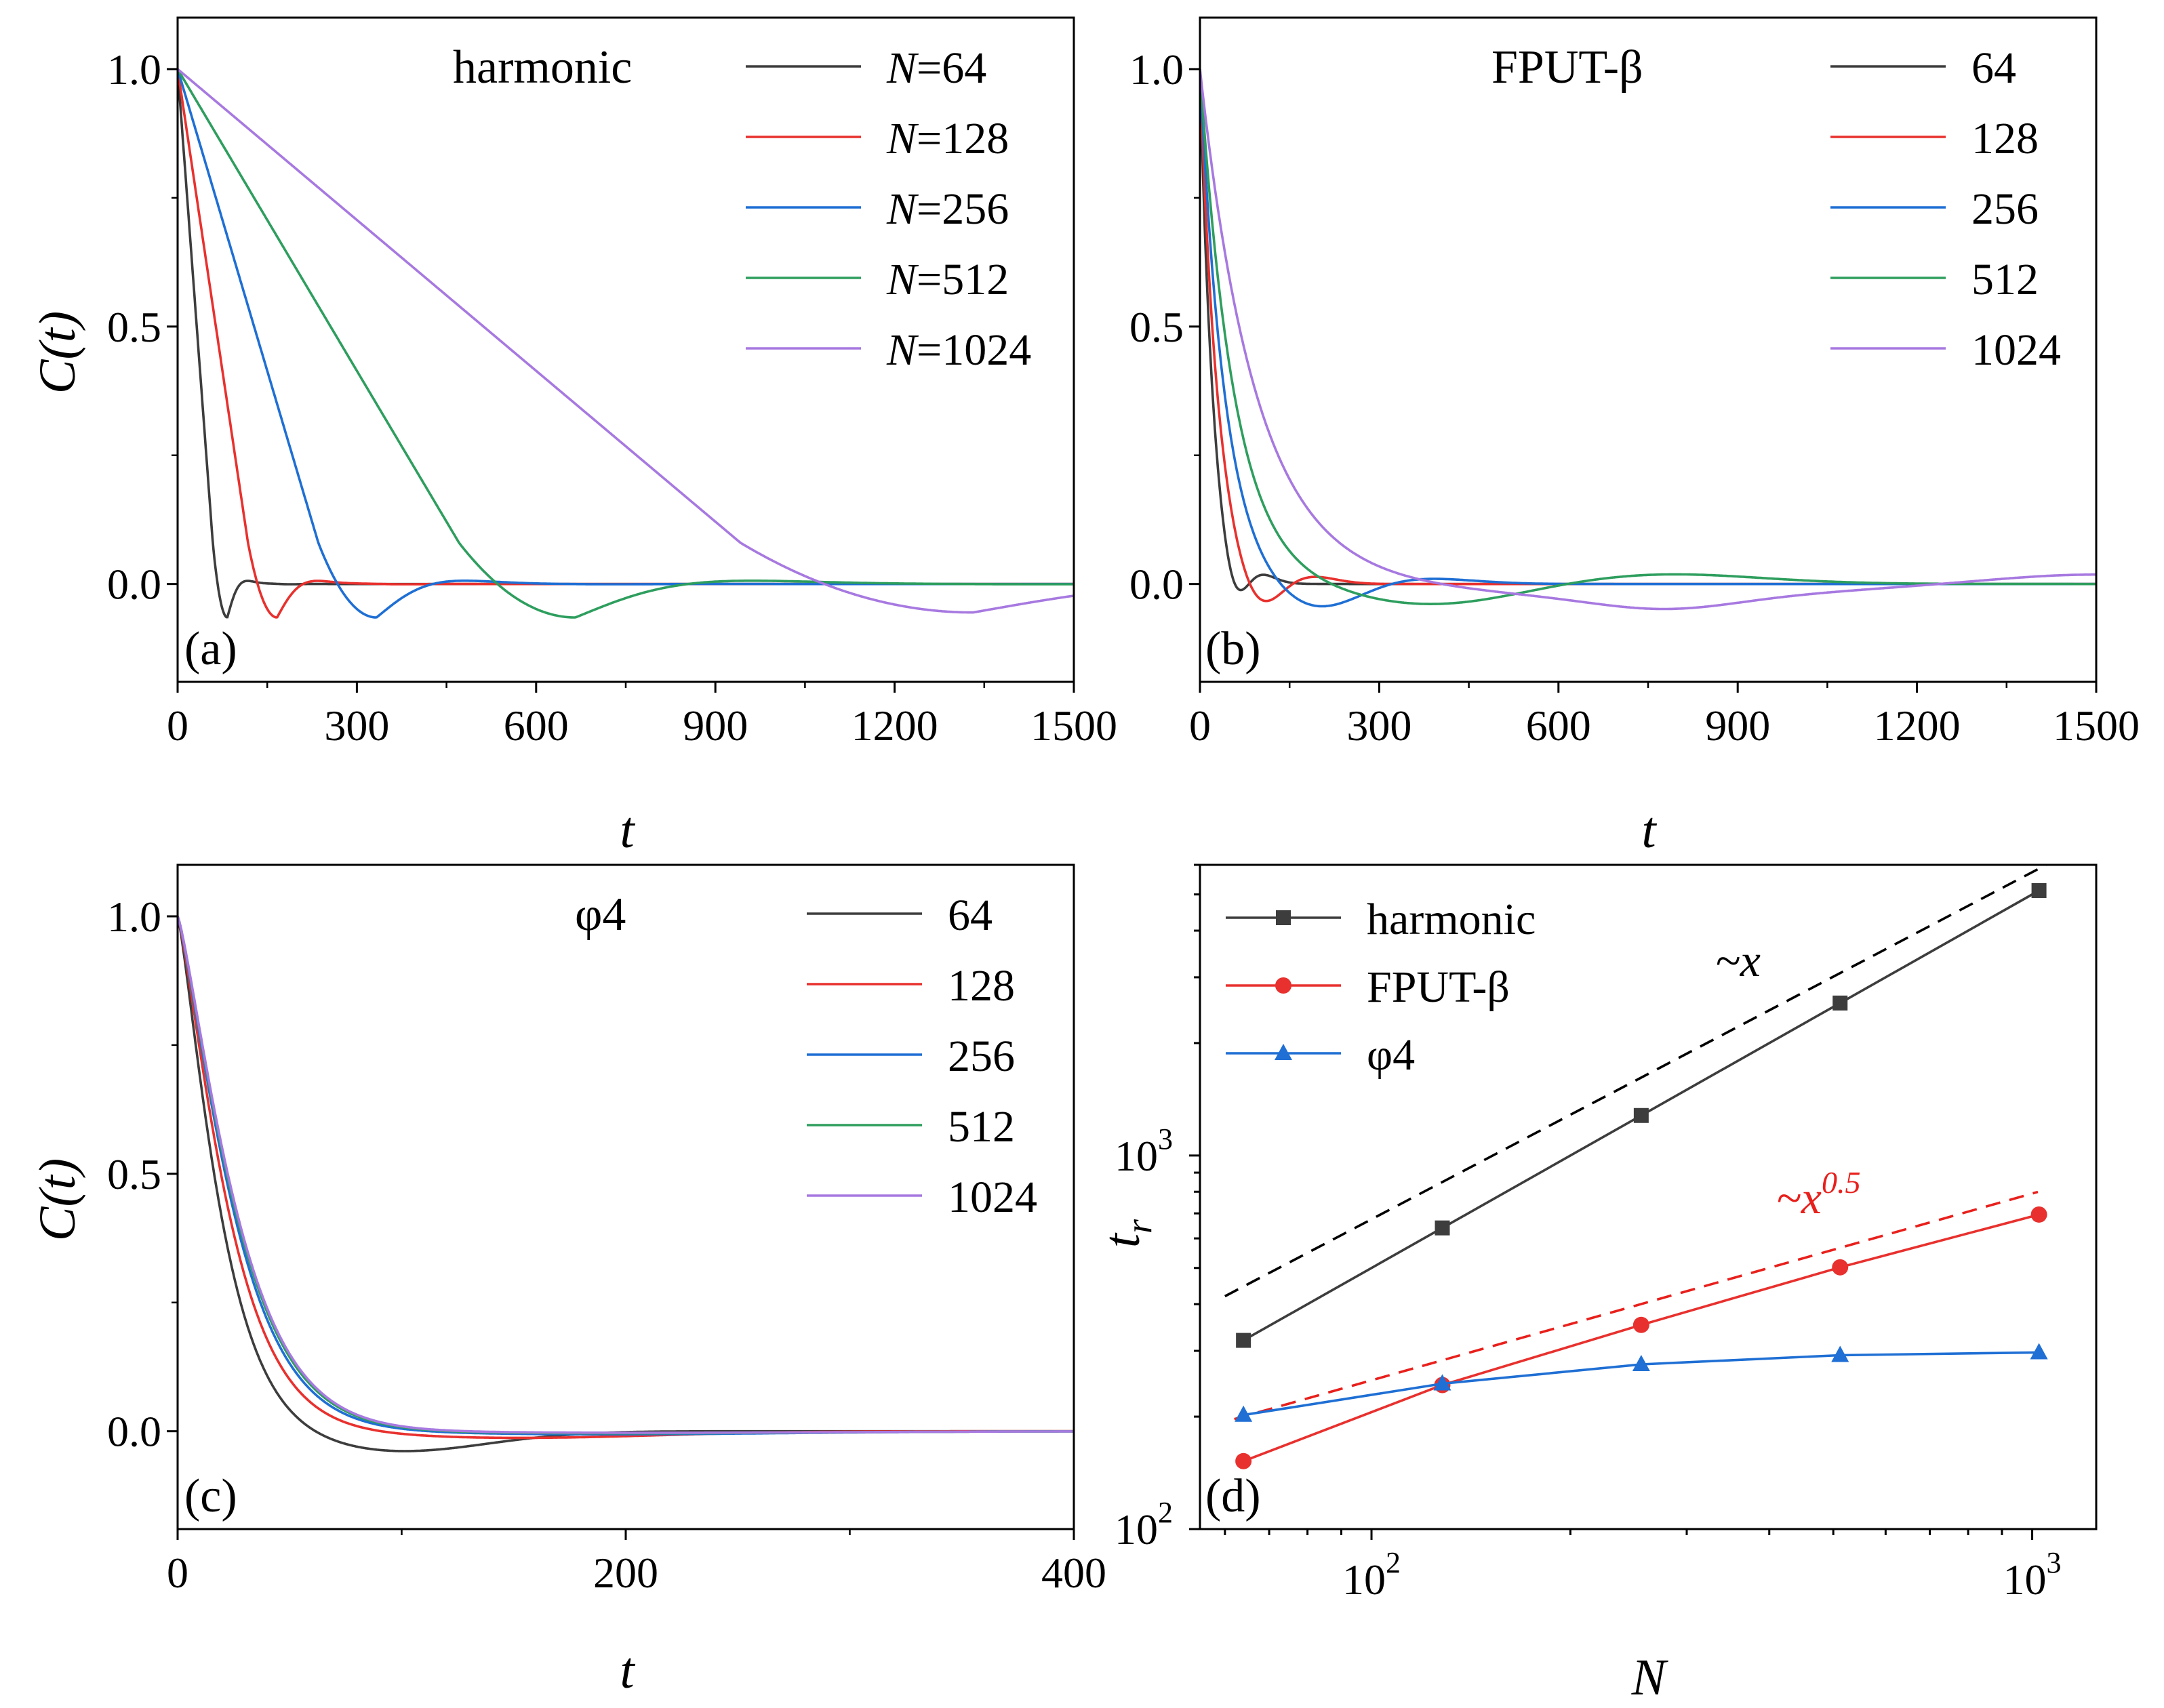 The width and height of the screenshot is (2164, 1708). I want to click on panel-c-legend-label: 64, so click(971, 916).